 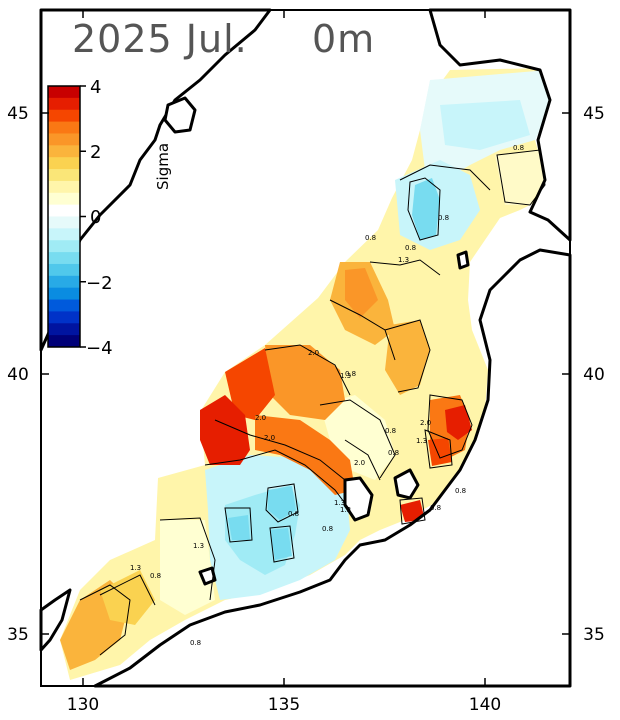 What do you see at coordinates (83, 705) in the screenshot?
I see `lon-tick-label: 130` at bounding box center [83, 705].